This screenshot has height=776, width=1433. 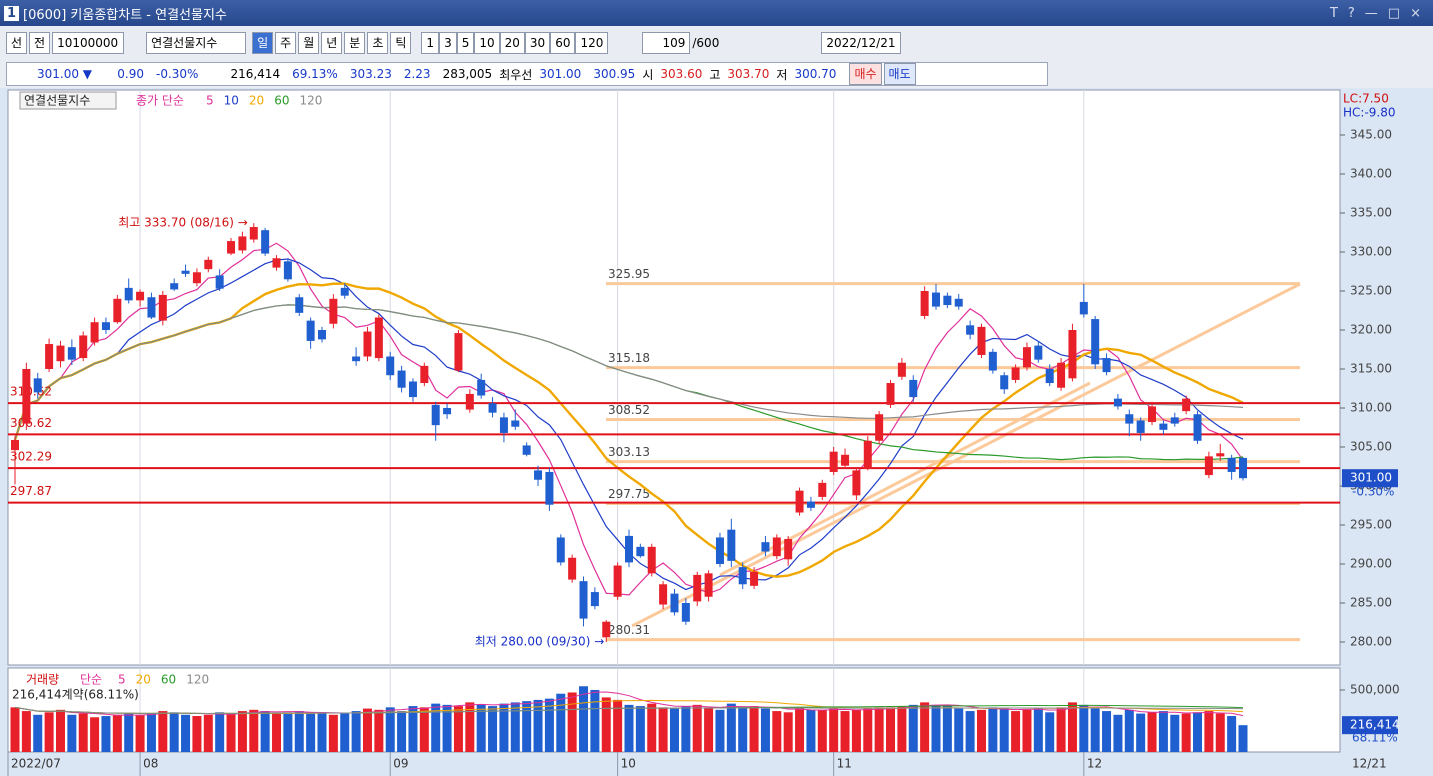 I want to click on lc-label: LC:7.50, so click(x=1366, y=99).